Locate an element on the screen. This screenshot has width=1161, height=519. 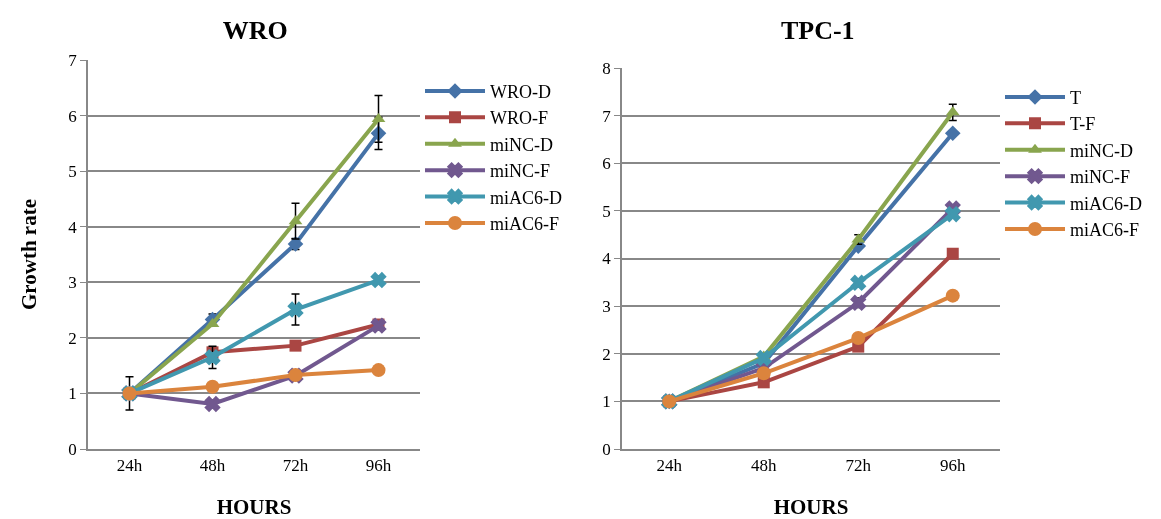
y-tick-label: 8 is located at coordinates (606, 68).